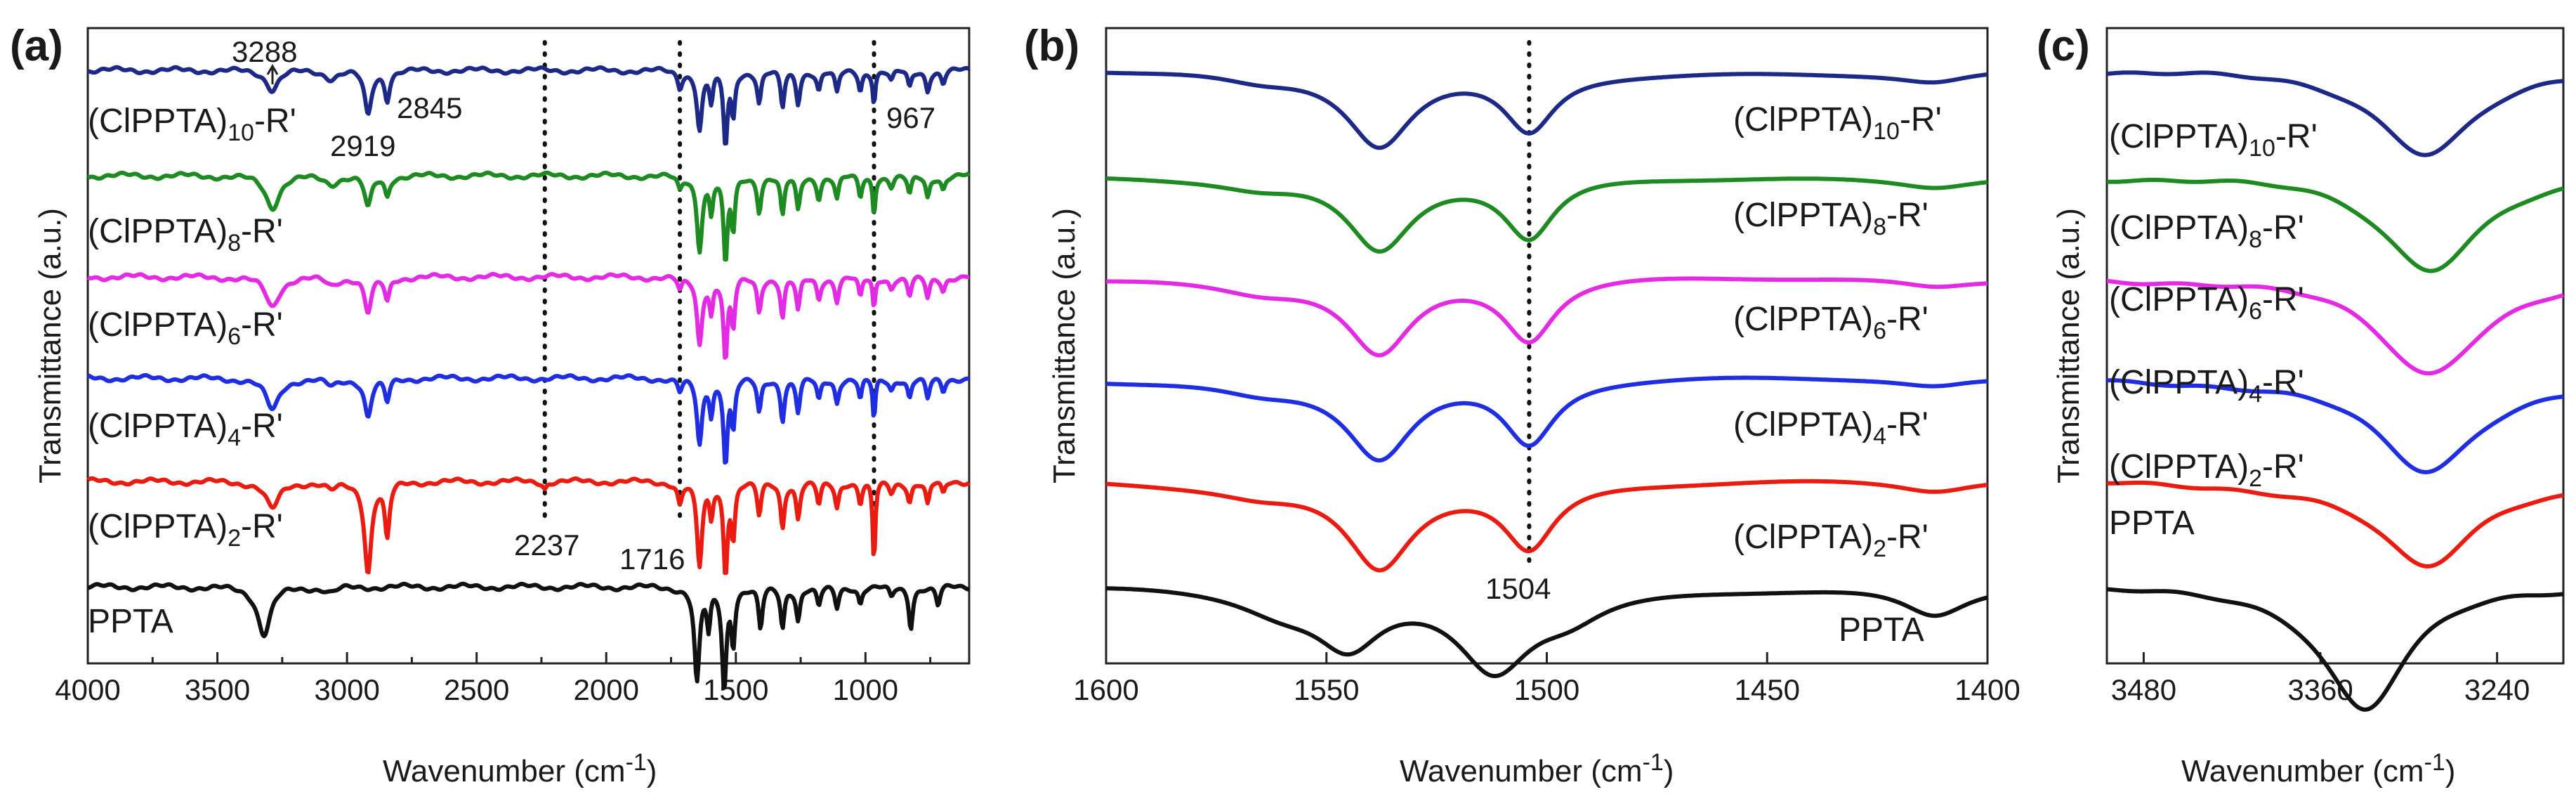 This screenshot has height=799, width=2576. Describe the element at coordinates (911, 118) in the screenshot. I see `annotation-967: 967` at that location.